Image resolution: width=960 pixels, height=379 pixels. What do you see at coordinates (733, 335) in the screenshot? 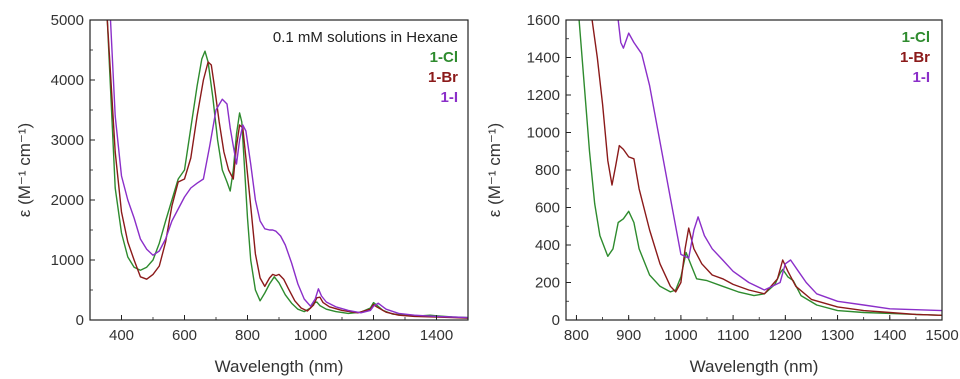
I see `x-tick-label: 1100` at bounding box center [733, 335].